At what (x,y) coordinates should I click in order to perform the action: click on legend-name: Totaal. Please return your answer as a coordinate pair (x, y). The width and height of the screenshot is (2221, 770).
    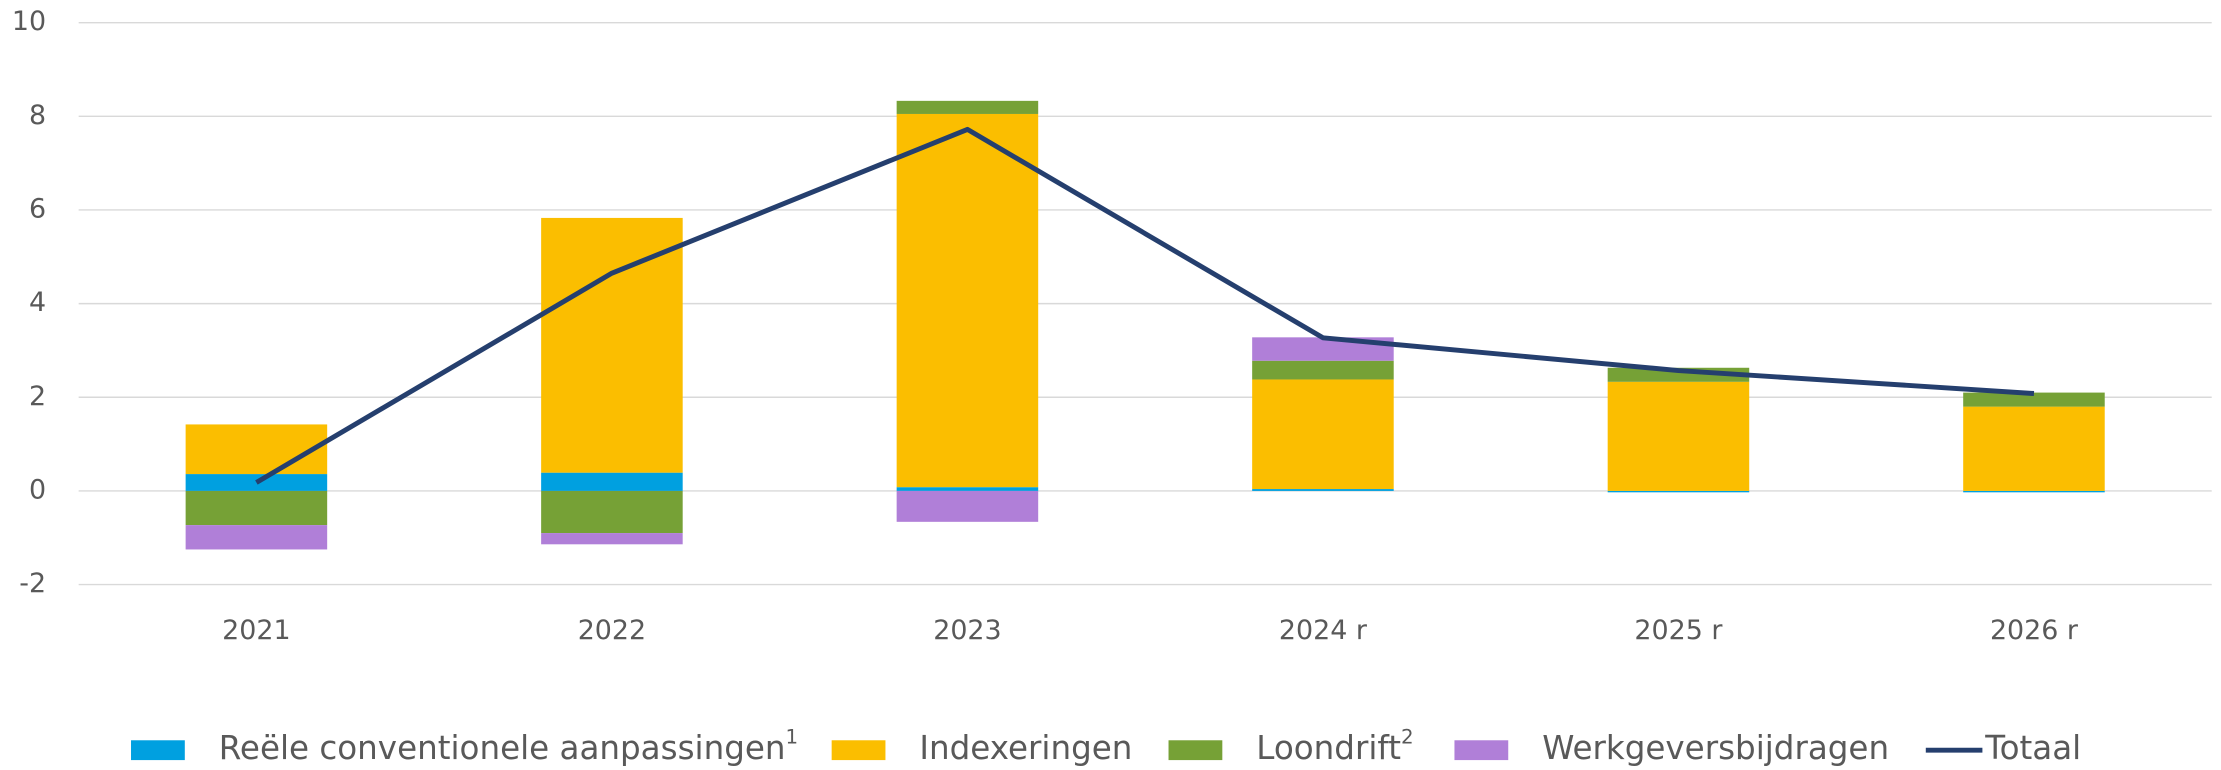
    Looking at the image, I should click on (2032, 748).